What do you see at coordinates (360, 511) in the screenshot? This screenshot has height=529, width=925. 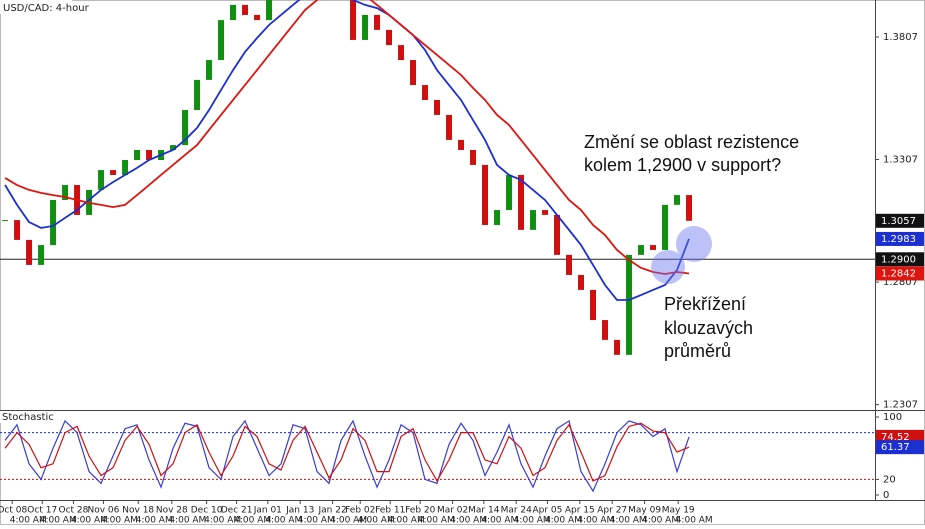 I see `x-tick-label: Feb 02` at bounding box center [360, 511].